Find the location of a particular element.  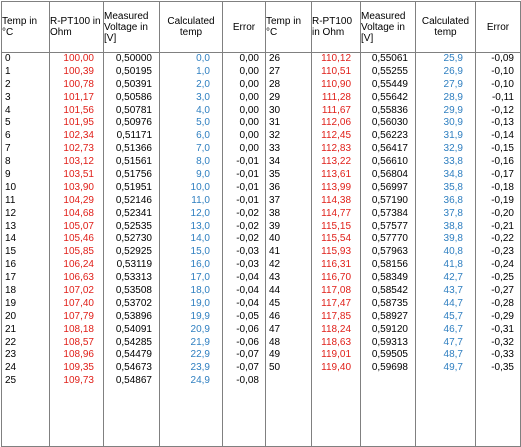

table-cell: -0,29 is located at coordinates (502, 316).